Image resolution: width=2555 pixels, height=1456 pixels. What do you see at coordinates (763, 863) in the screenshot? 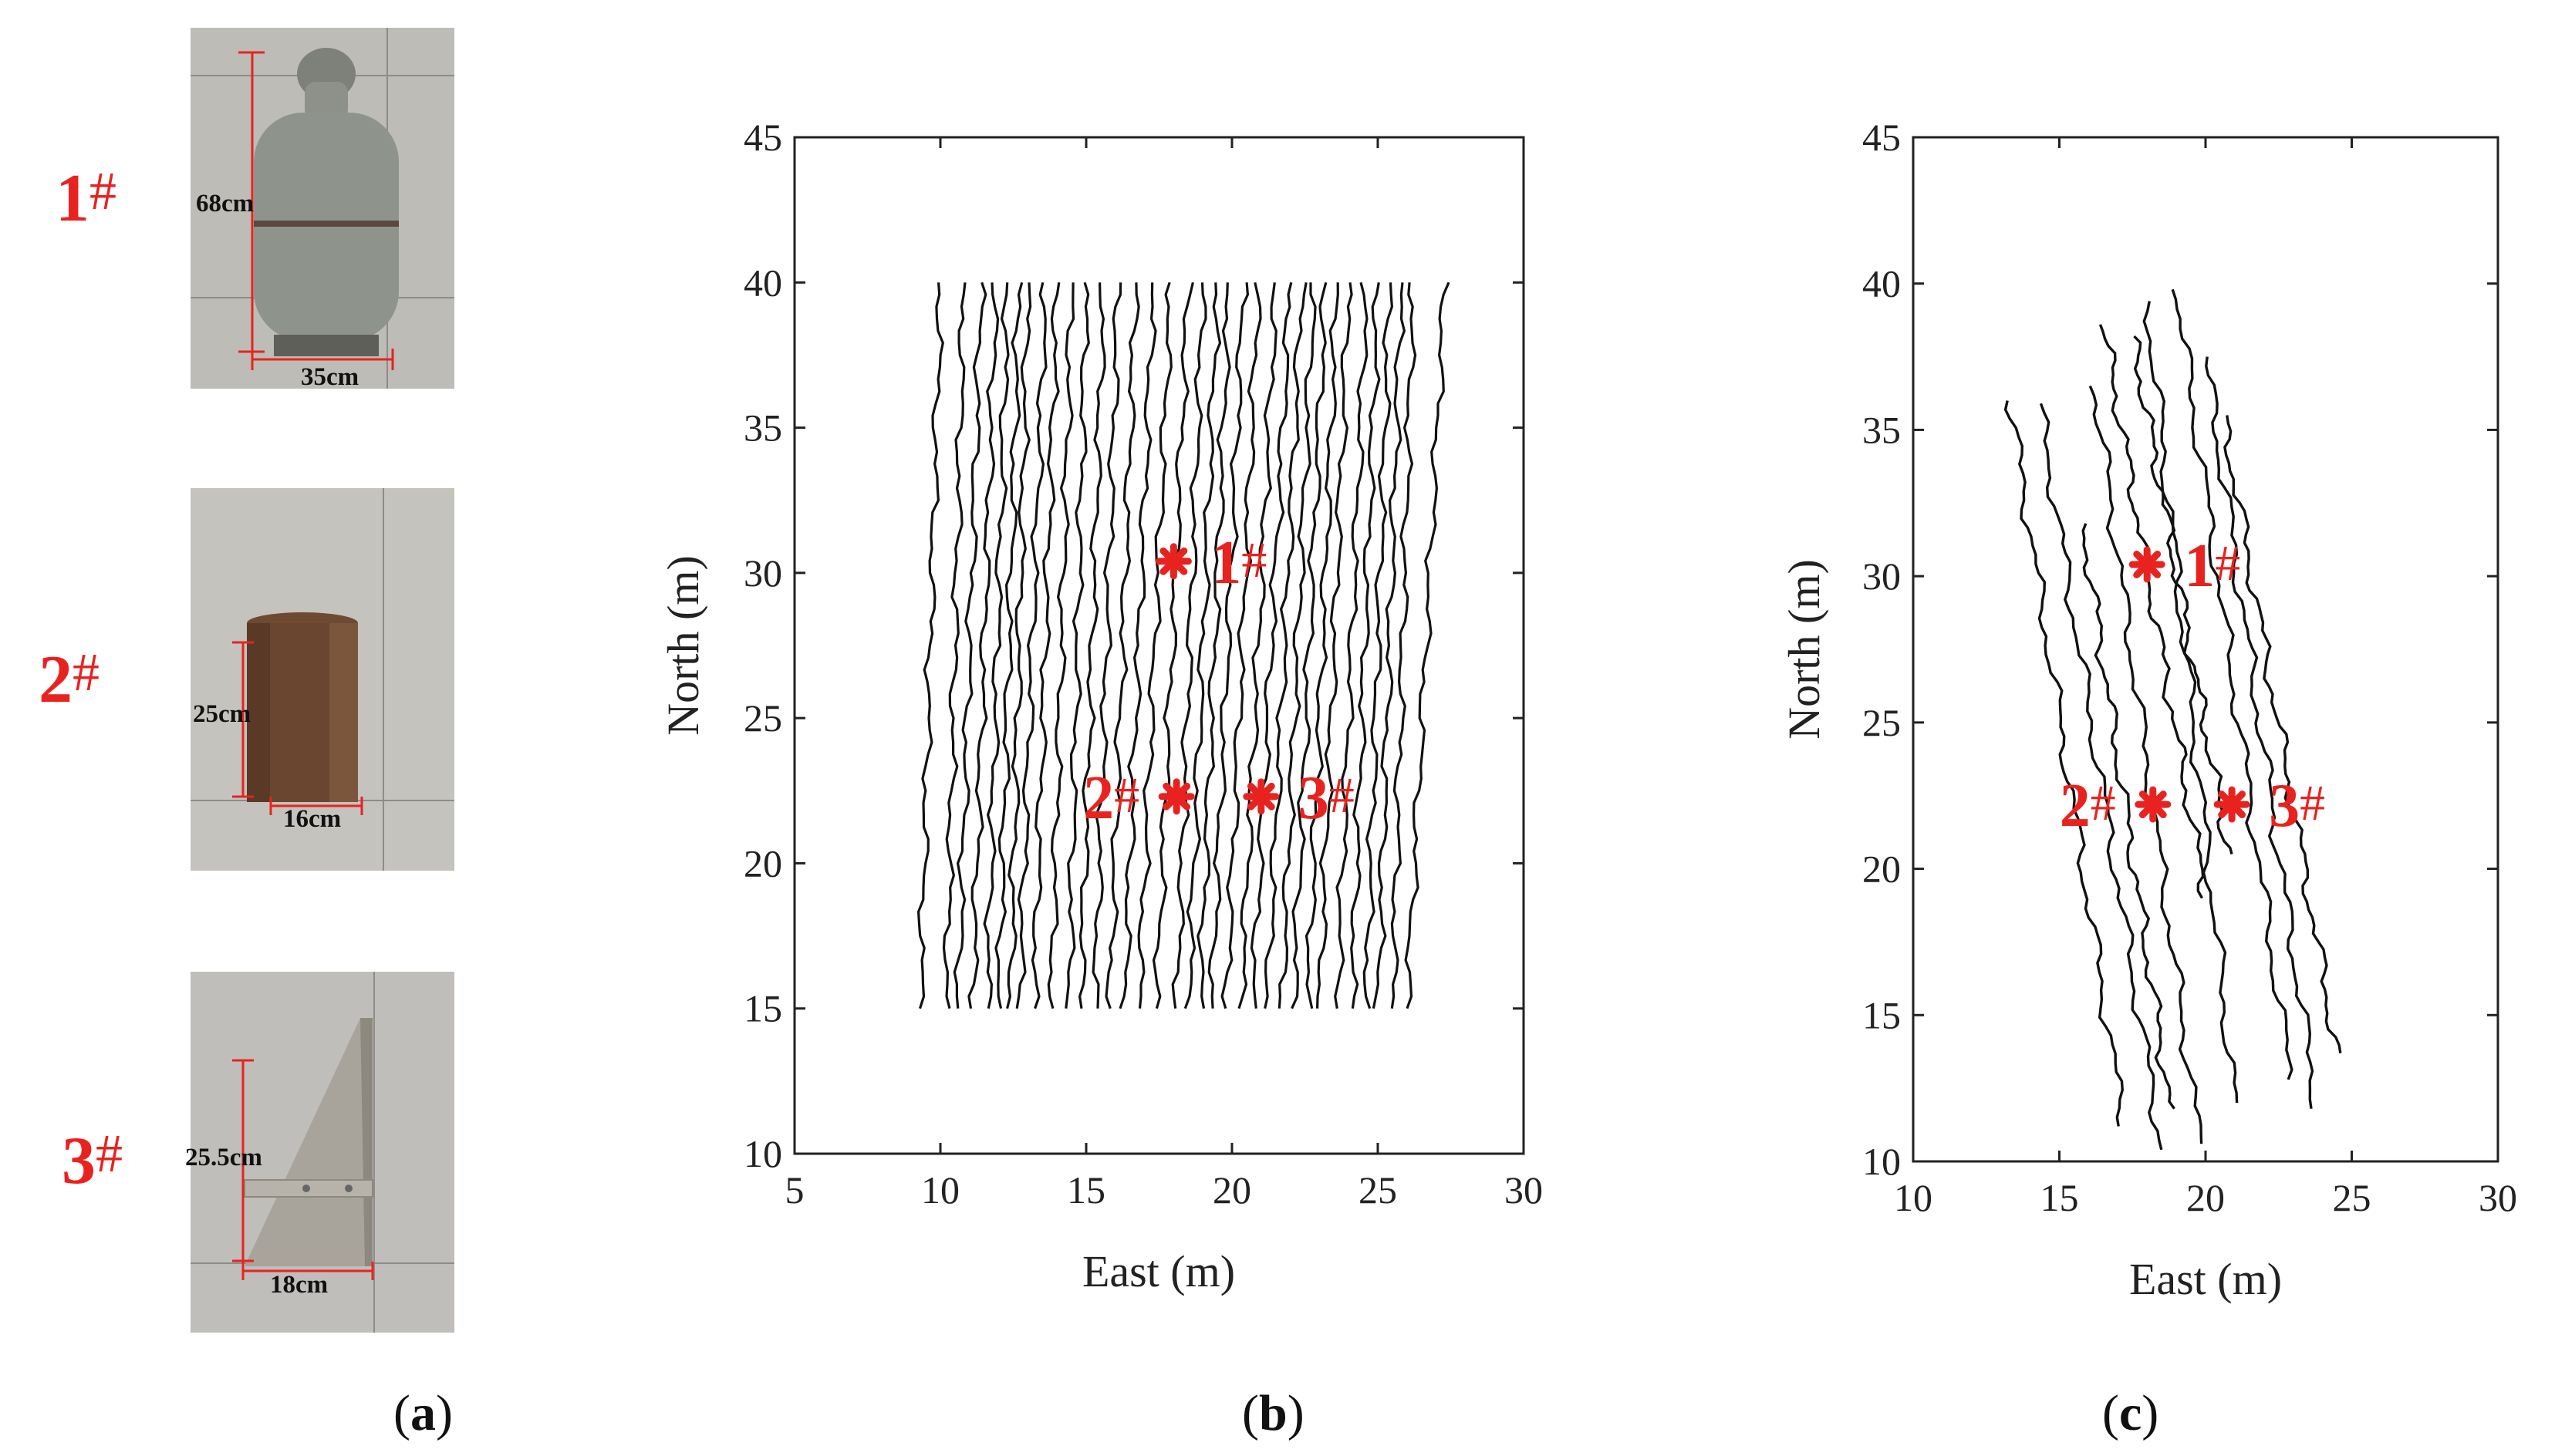
I see `chart-b-ytick-label-2: 20` at bounding box center [763, 863].